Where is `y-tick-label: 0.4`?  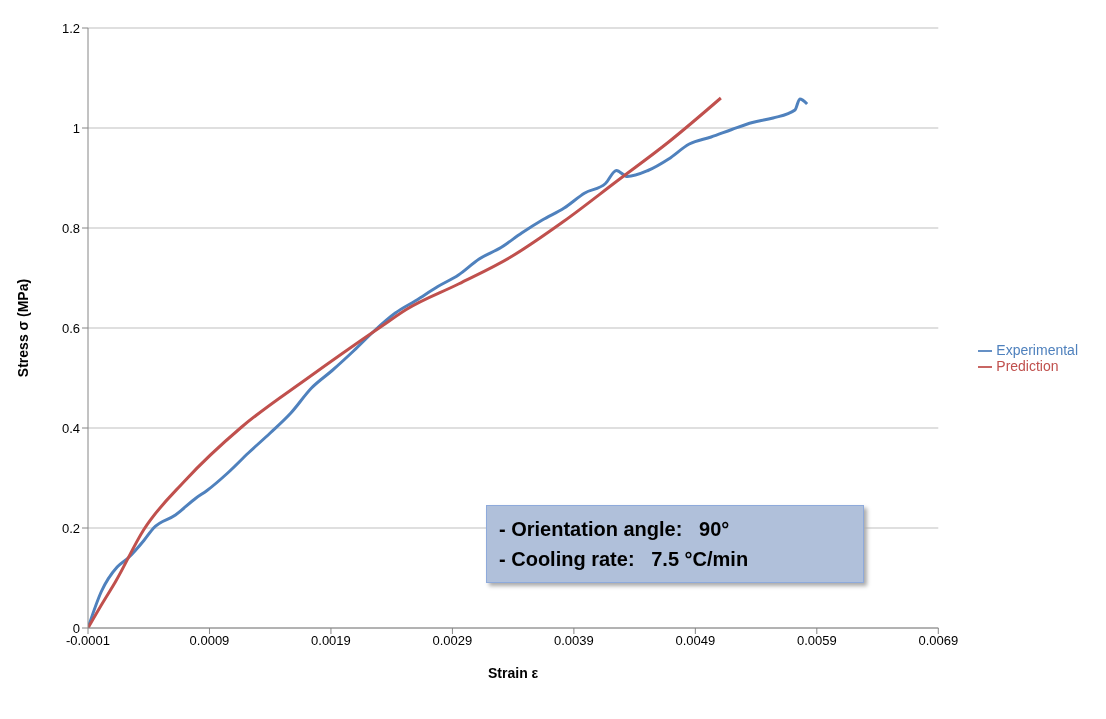
y-tick-label: 0.4 is located at coordinates (70, 428).